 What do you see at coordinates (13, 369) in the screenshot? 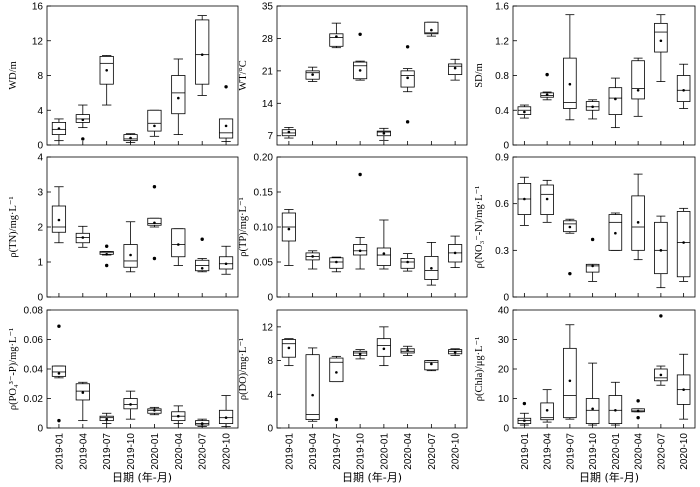
I see `y-axis-title: ρ(PO₄³⁻-P)/mg·L⁻¹` at bounding box center [13, 369].